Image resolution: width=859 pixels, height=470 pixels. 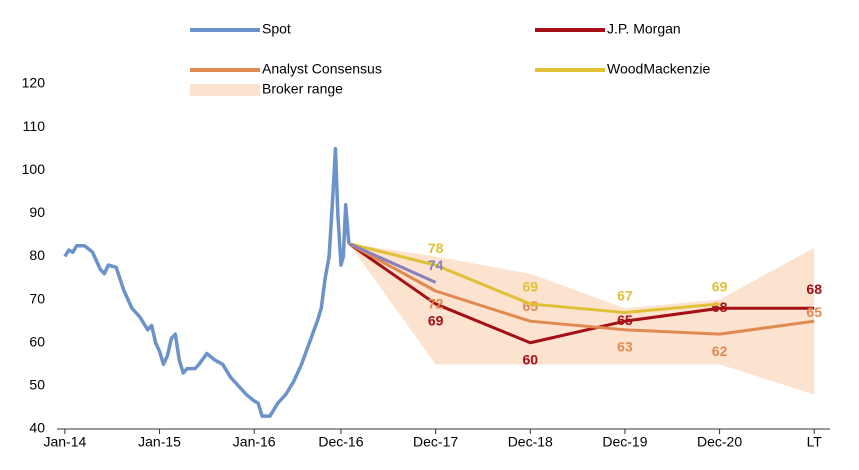 What do you see at coordinates (340, 442) in the screenshot?
I see `x-tick-label: Dec-16` at bounding box center [340, 442].